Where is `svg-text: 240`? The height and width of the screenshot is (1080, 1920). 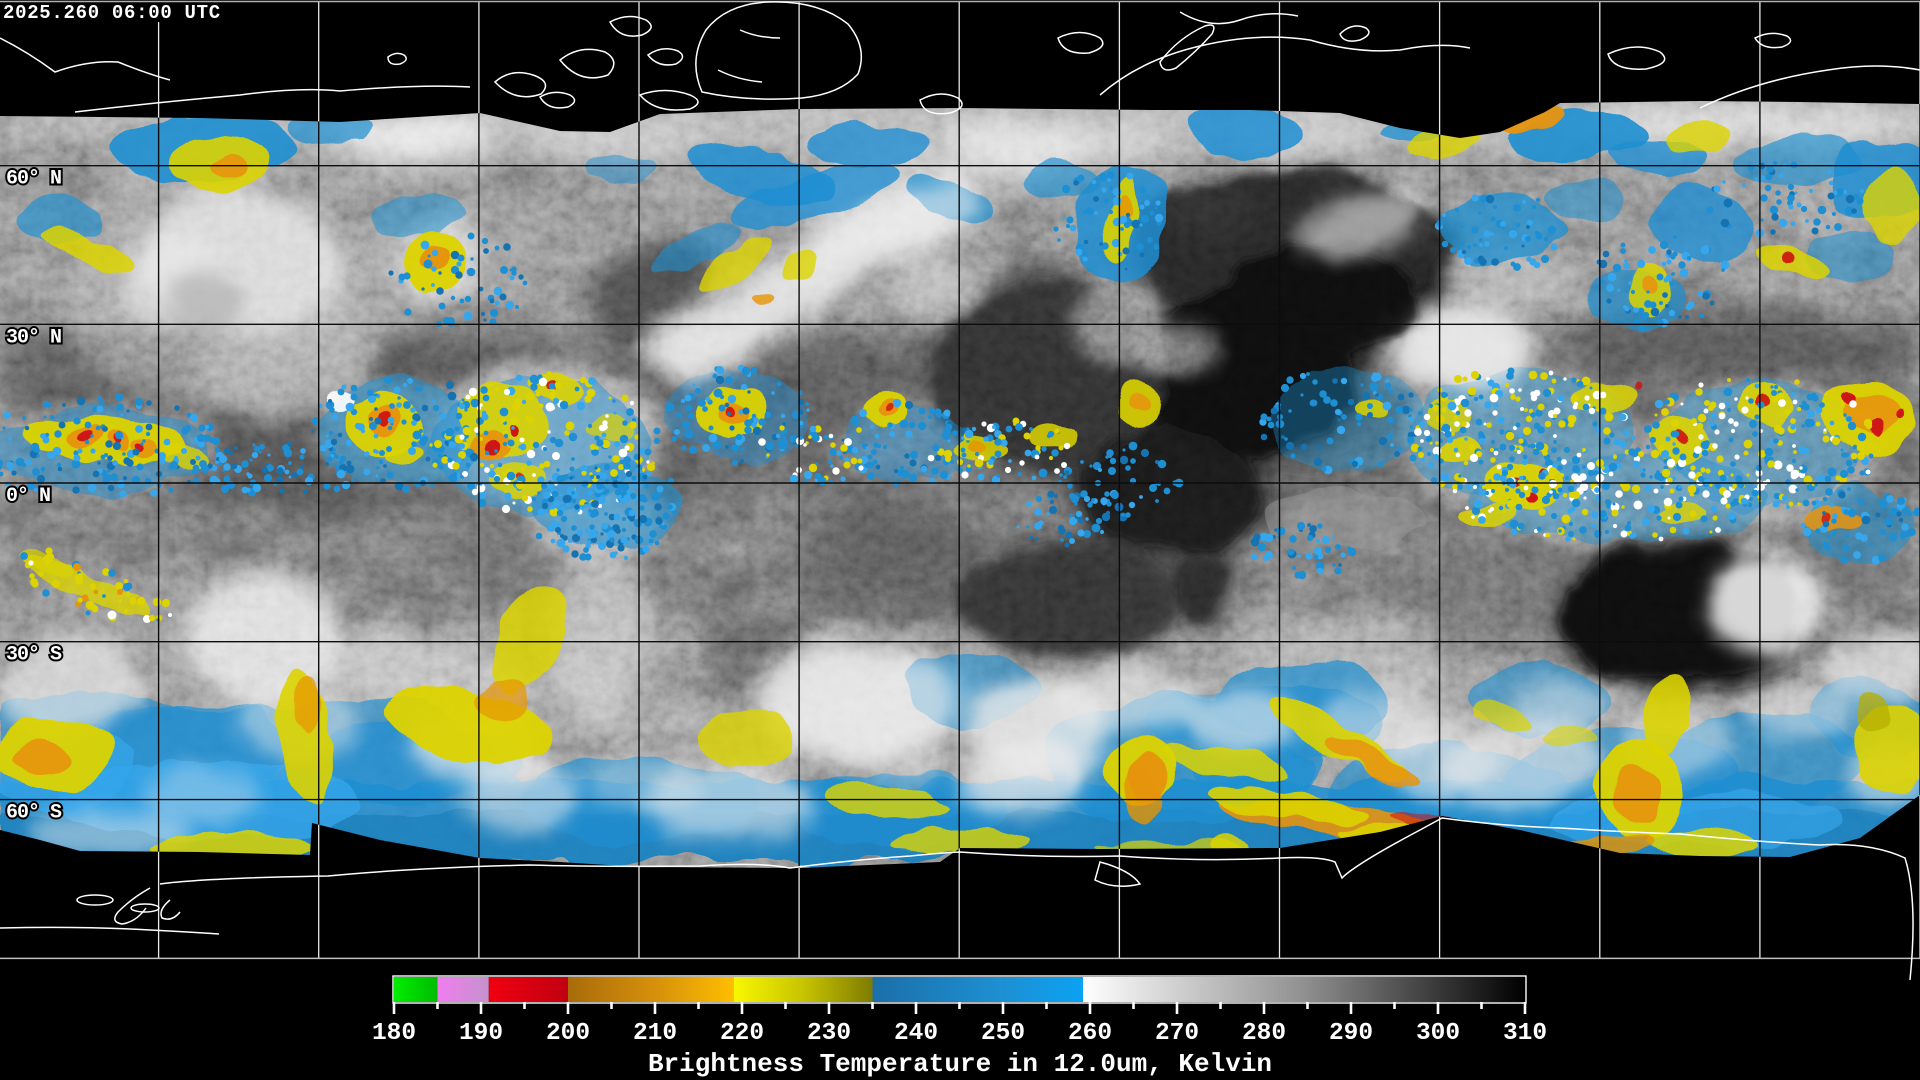
svg-text: 240 is located at coordinates (916, 1033).